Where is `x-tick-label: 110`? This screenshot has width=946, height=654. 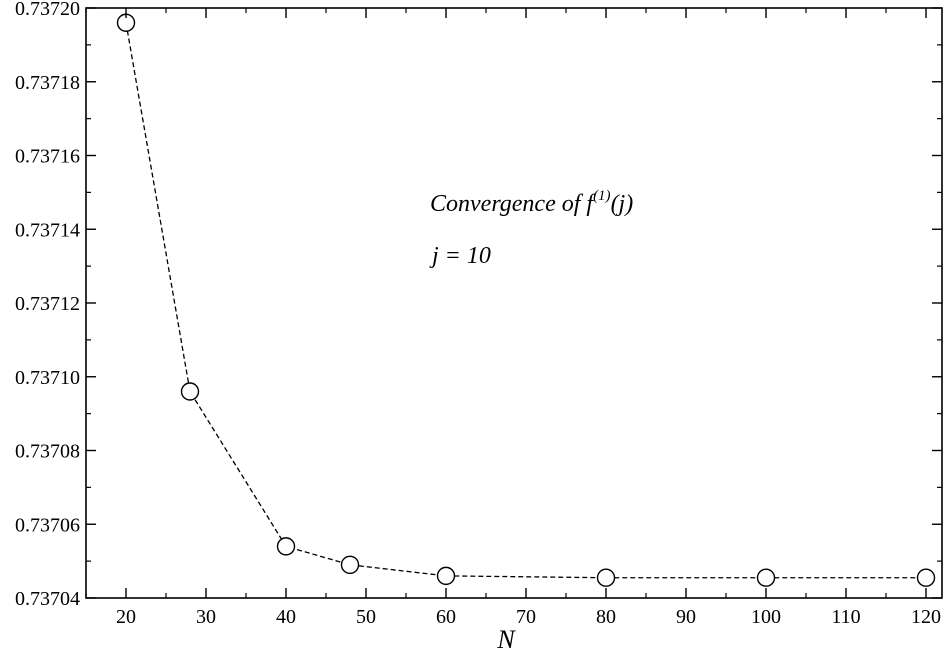 x-tick-label: 110 is located at coordinates (845, 617).